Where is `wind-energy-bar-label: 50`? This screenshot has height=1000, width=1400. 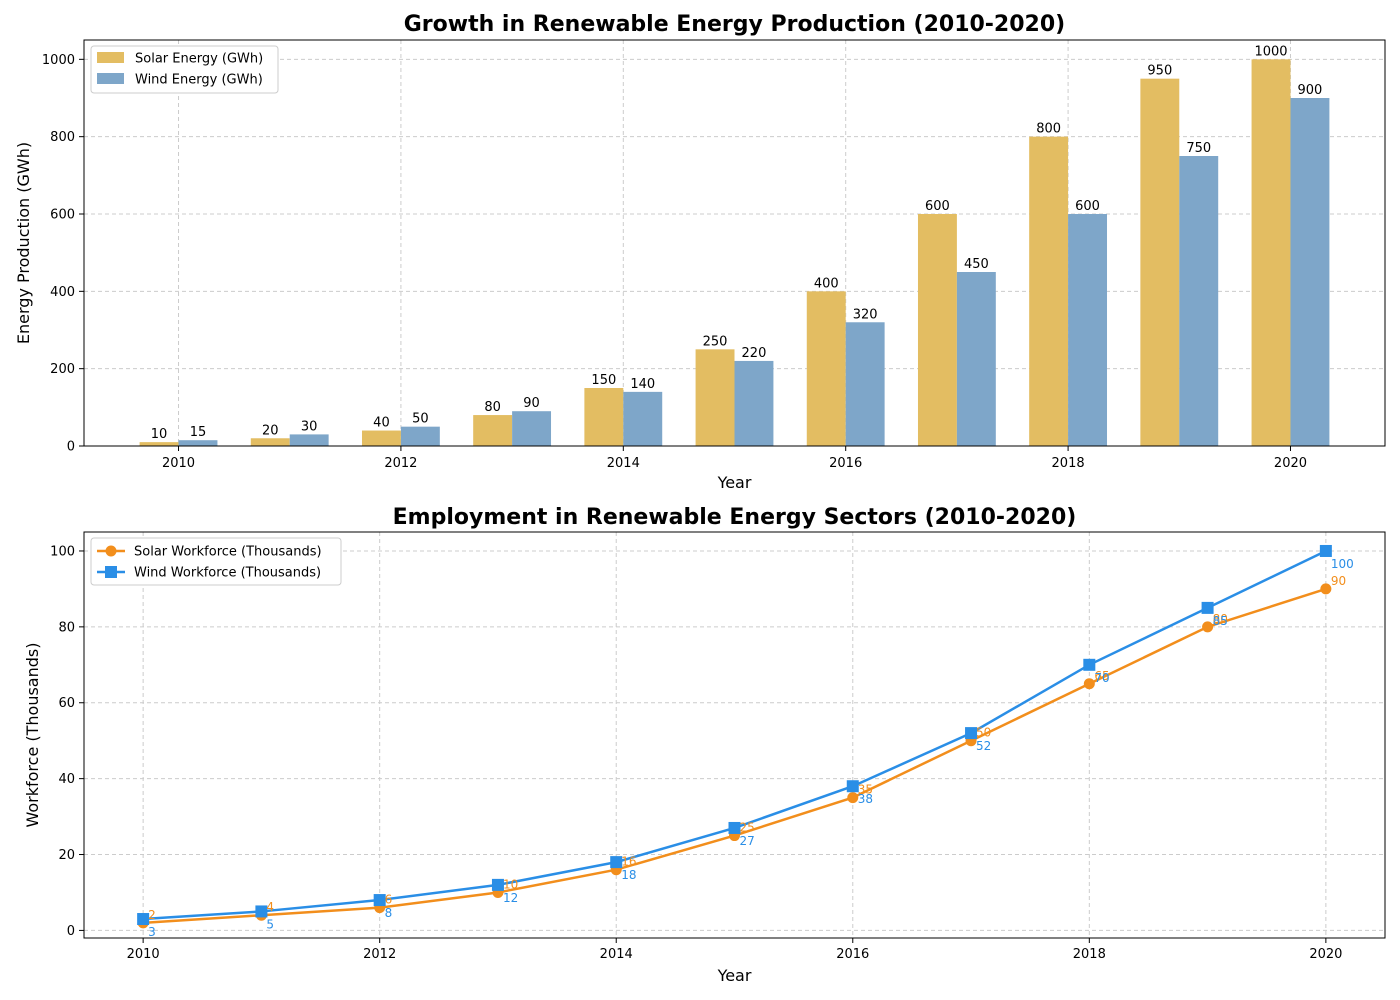
wind-energy-bar-label: 50 is located at coordinates (420, 419).